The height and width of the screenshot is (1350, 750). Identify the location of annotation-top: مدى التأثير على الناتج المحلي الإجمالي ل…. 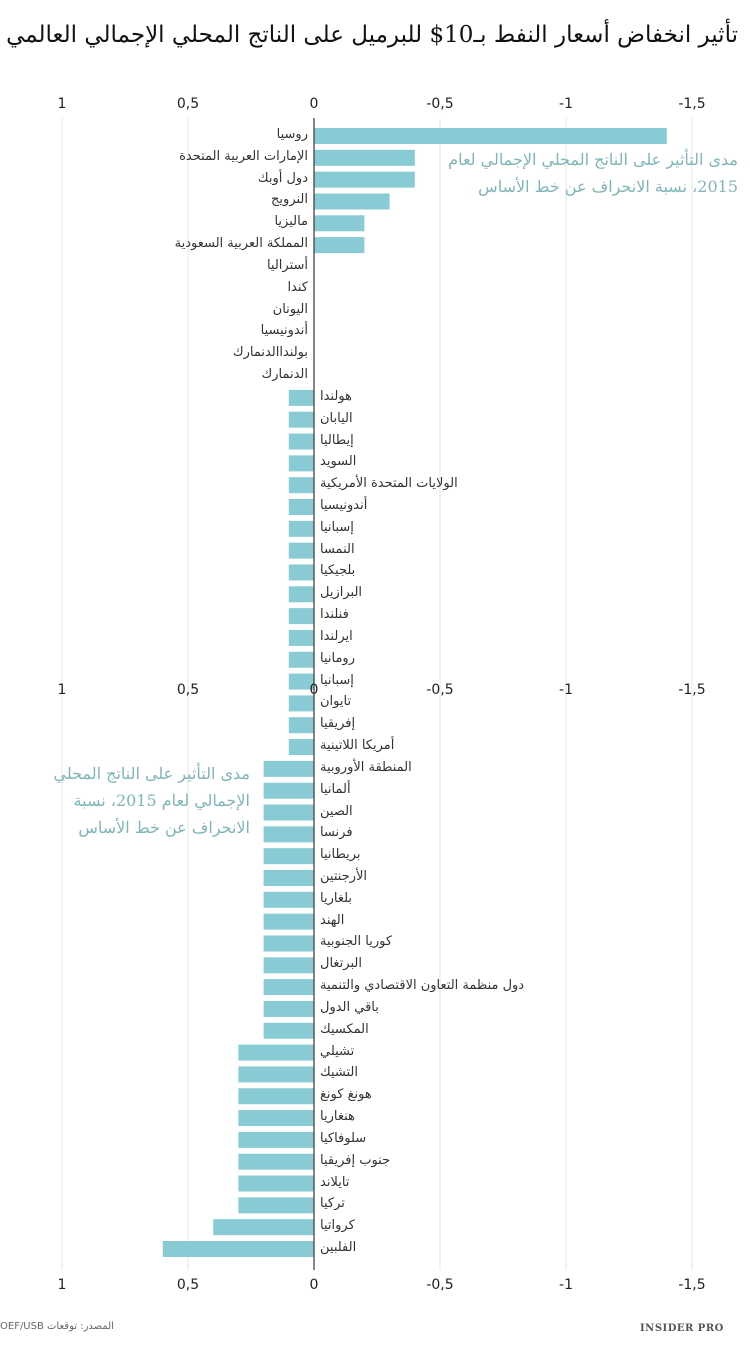
(593, 173).